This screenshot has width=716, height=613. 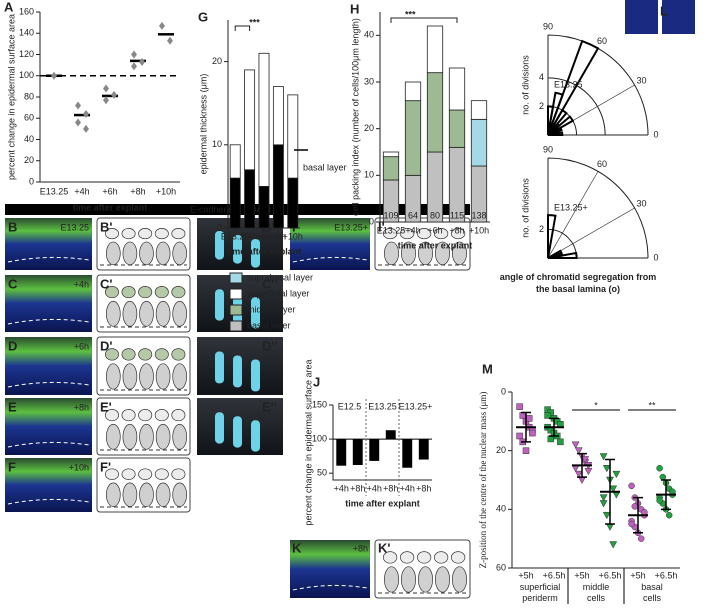 What do you see at coordinates (109, 191) in the screenshot?
I see `x-tick-label: +6h` at bounding box center [109, 191].